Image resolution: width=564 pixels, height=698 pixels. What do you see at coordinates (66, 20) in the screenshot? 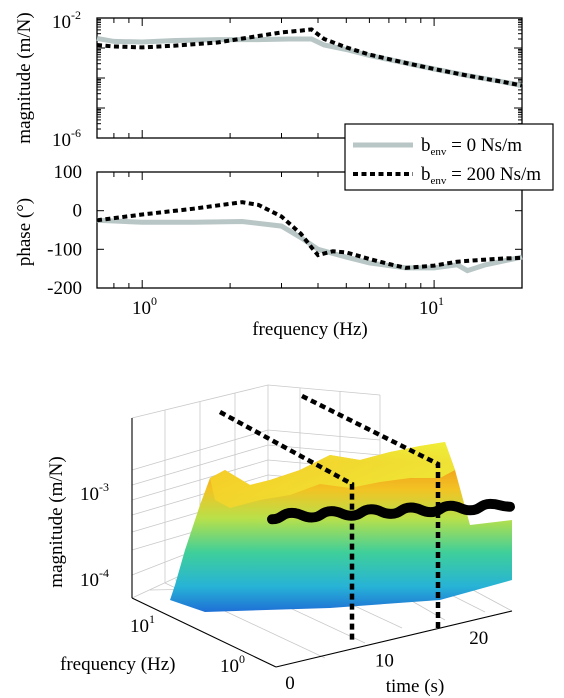
I see `magnitude-ytick-top: 10-2` at bounding box center [66, 20].